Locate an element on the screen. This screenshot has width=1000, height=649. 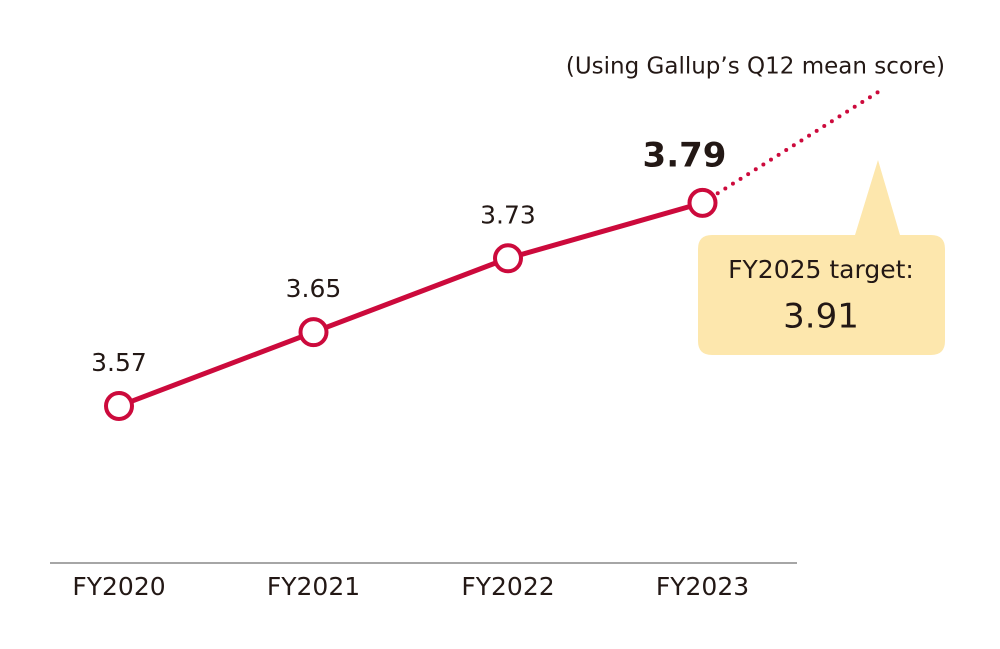
x-tick-label: FY2023 is located at coordinates (702, 586).